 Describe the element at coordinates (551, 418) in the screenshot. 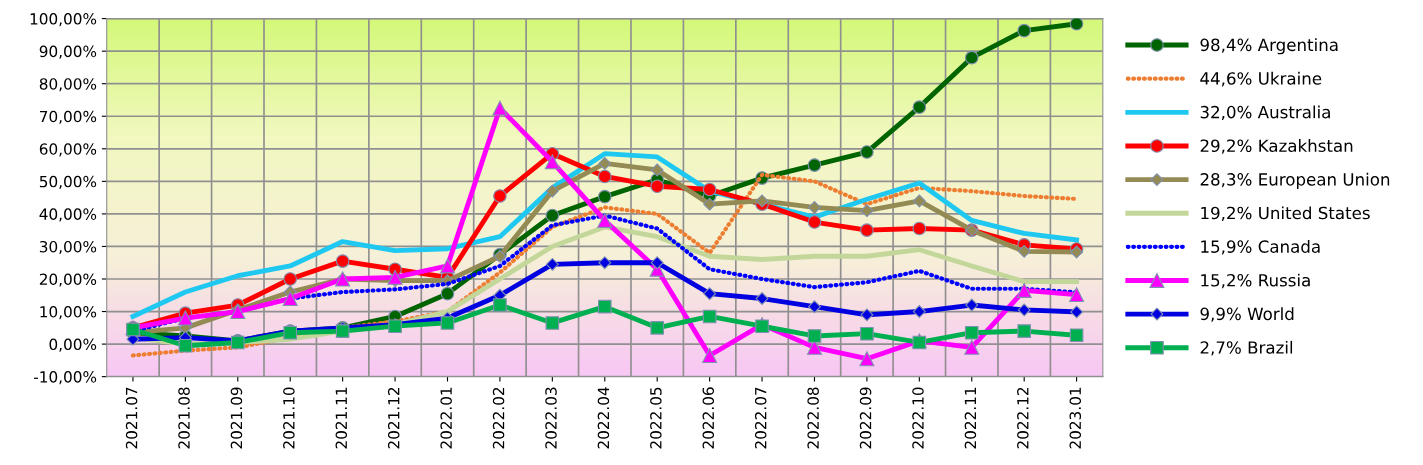

I see `x-tick-label: 2022.03` at that location.